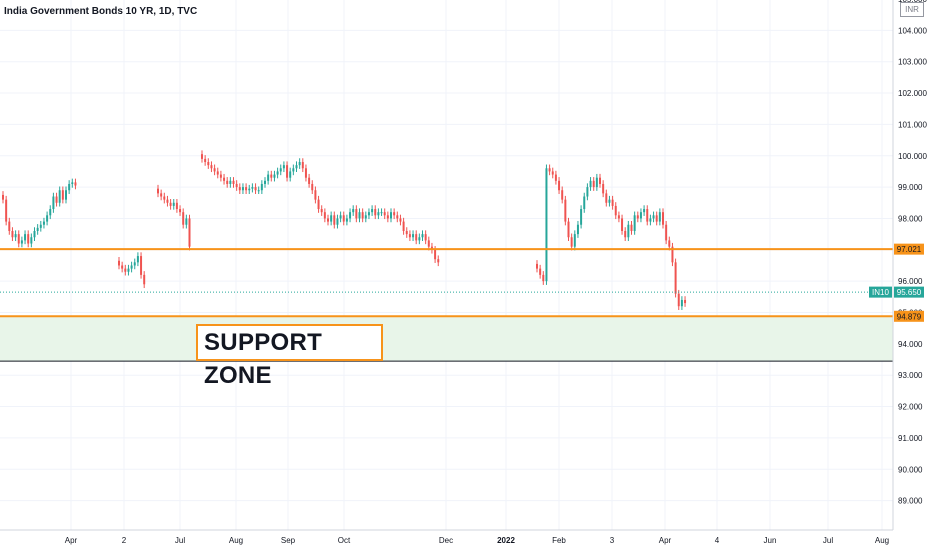 The image size is (932, 555). Describe the element at coordinates (180, 540) in the screenshot. I see `x-tick-label: Jul` at that location.